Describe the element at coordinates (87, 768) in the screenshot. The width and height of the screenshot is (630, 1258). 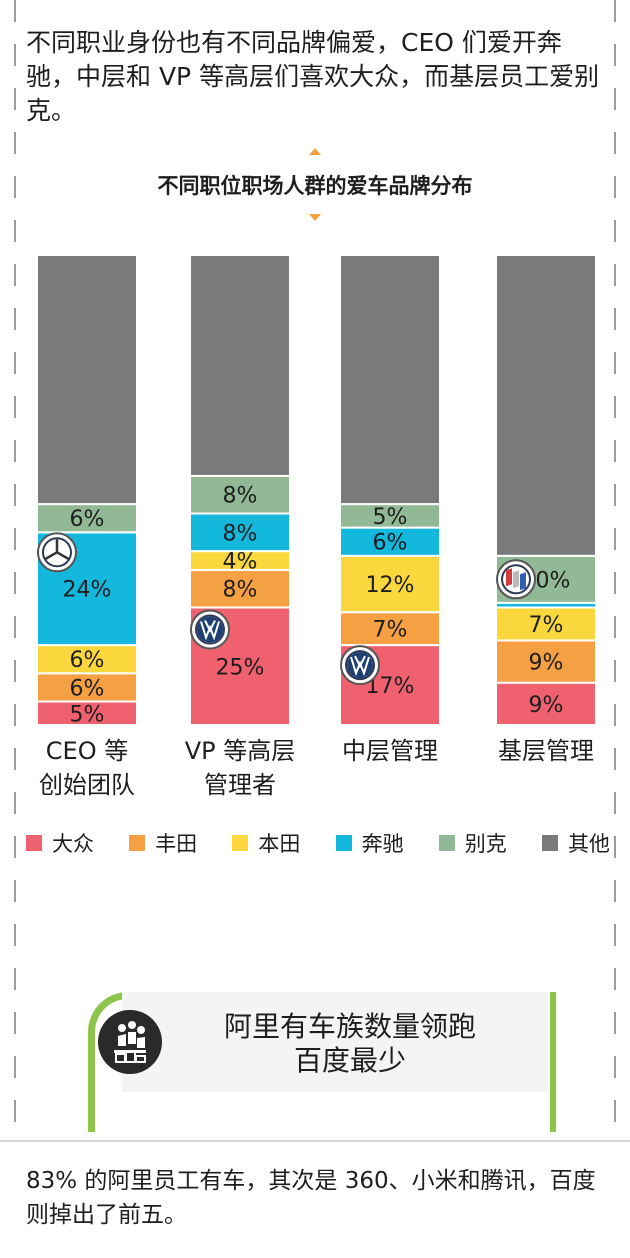
I see `category-label: CEO 等创始团队` at that location.